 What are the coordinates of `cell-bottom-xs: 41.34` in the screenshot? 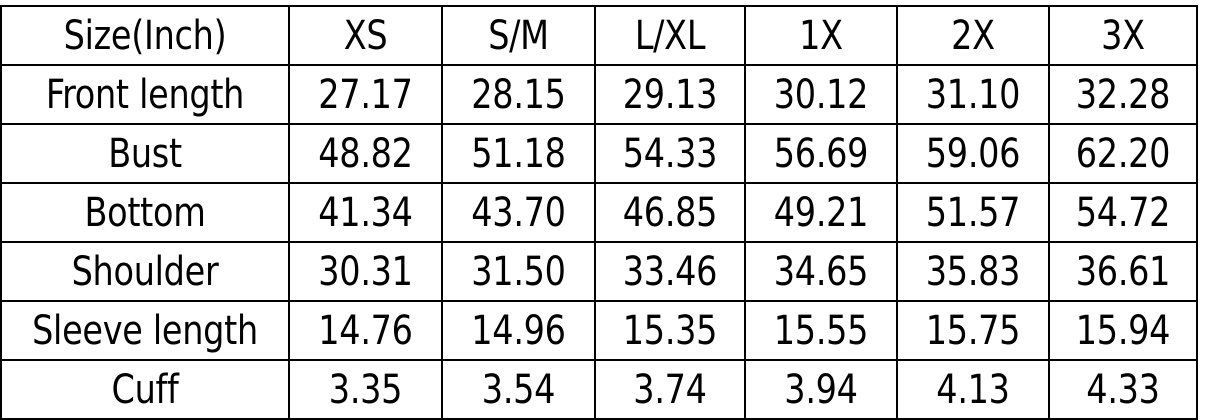 It's located at (365, 212).